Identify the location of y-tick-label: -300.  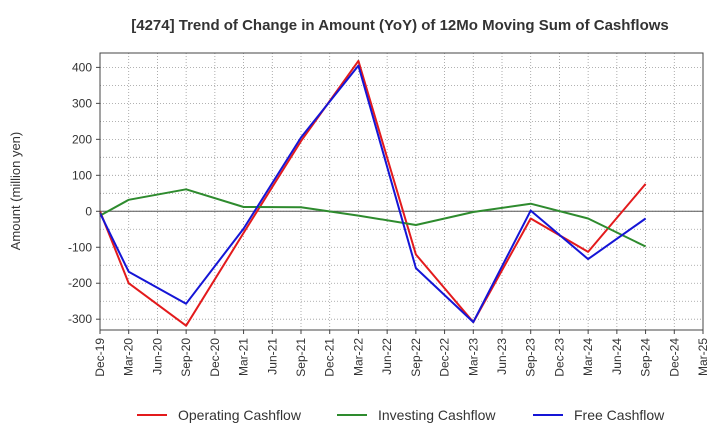
(80, 319).